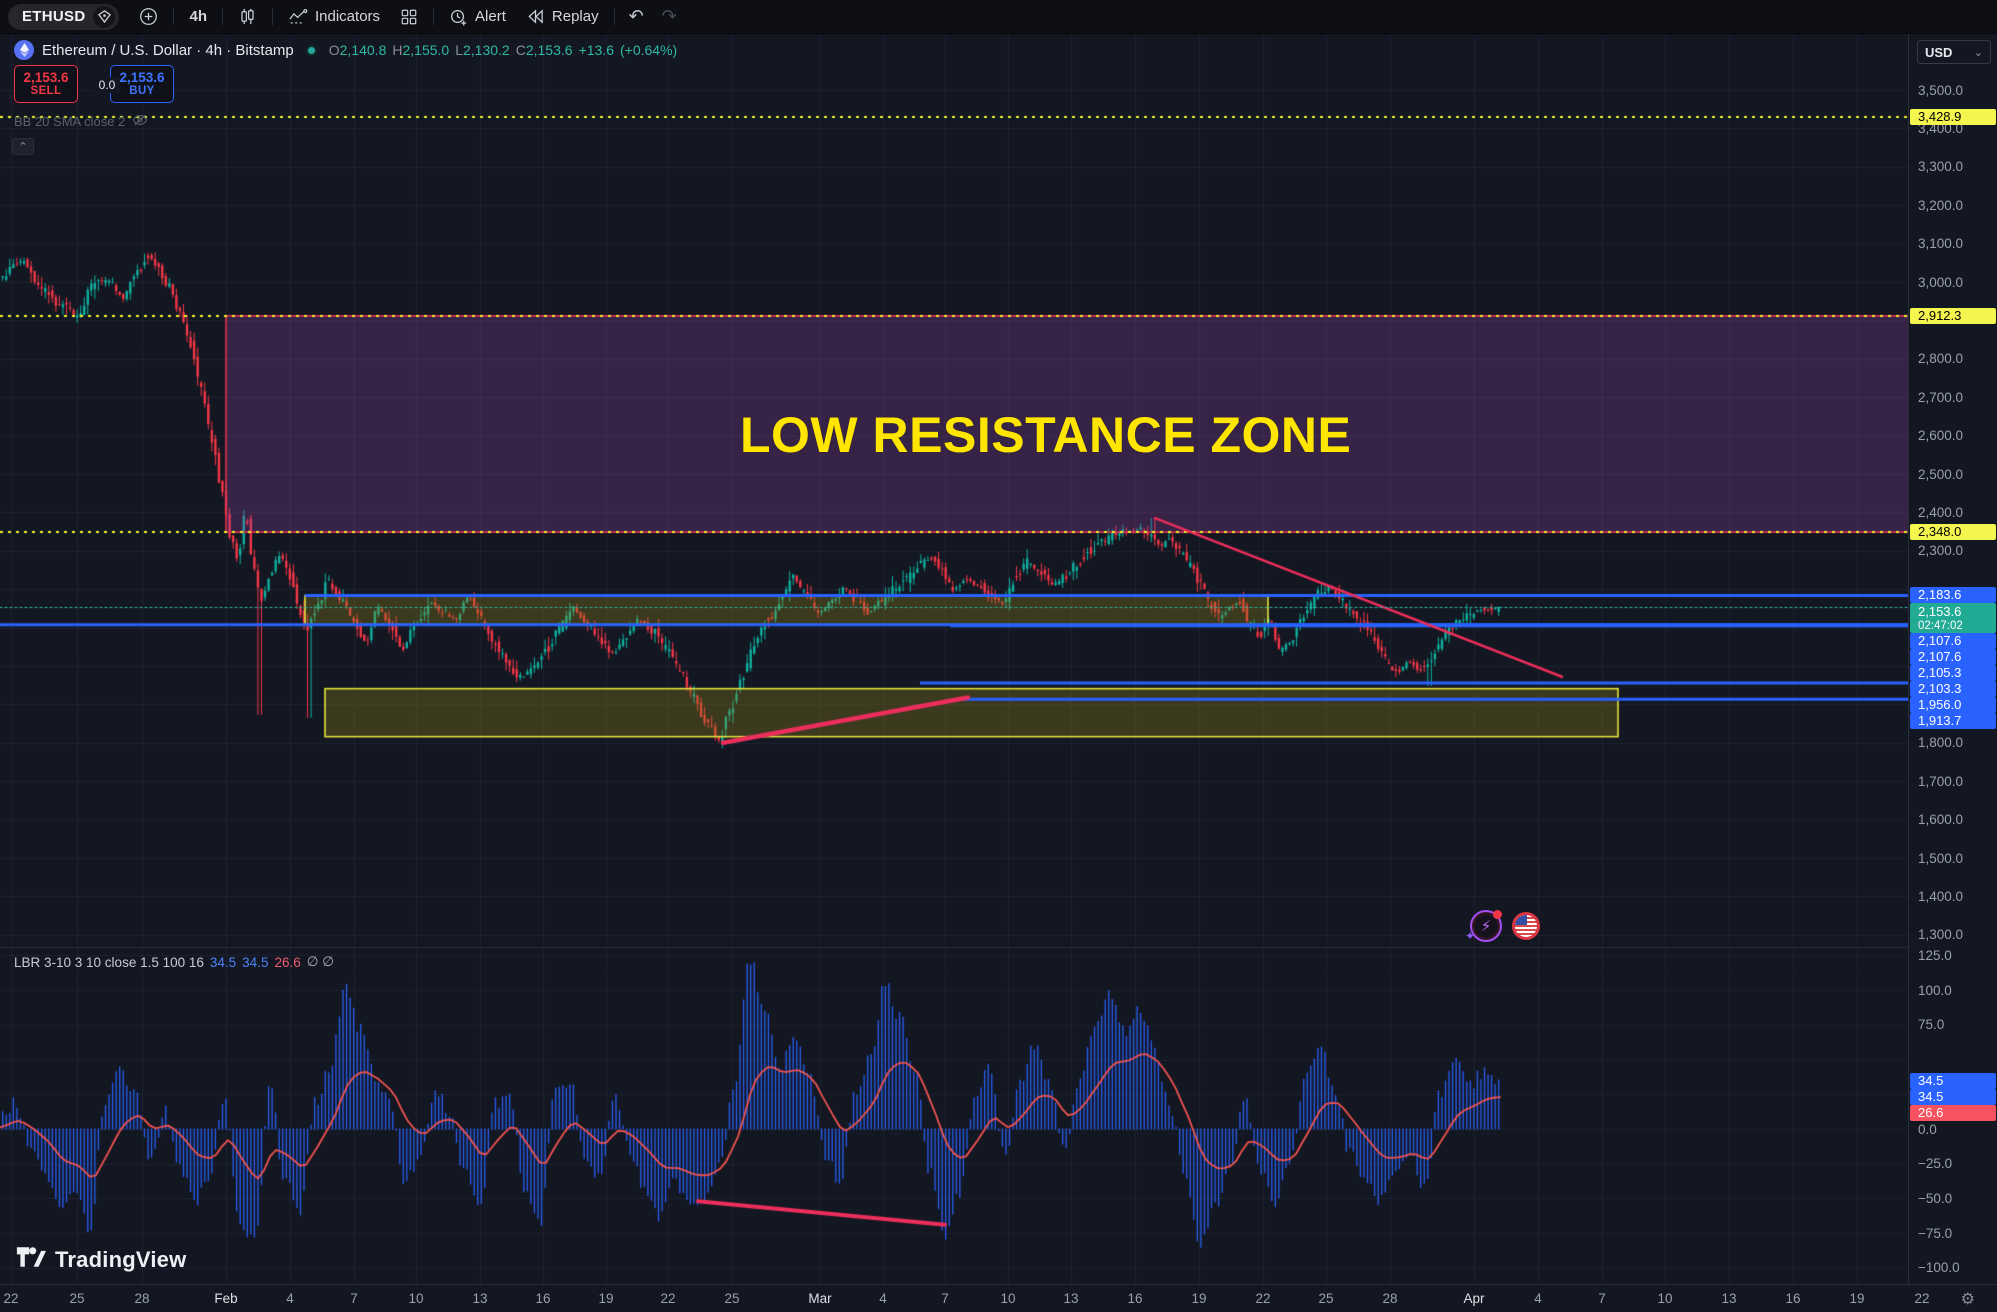  What do you see at coordinates (649, 49) in the screenshot?
I see `change-percent: (+0.64%)` at bounding box center [649, 49].